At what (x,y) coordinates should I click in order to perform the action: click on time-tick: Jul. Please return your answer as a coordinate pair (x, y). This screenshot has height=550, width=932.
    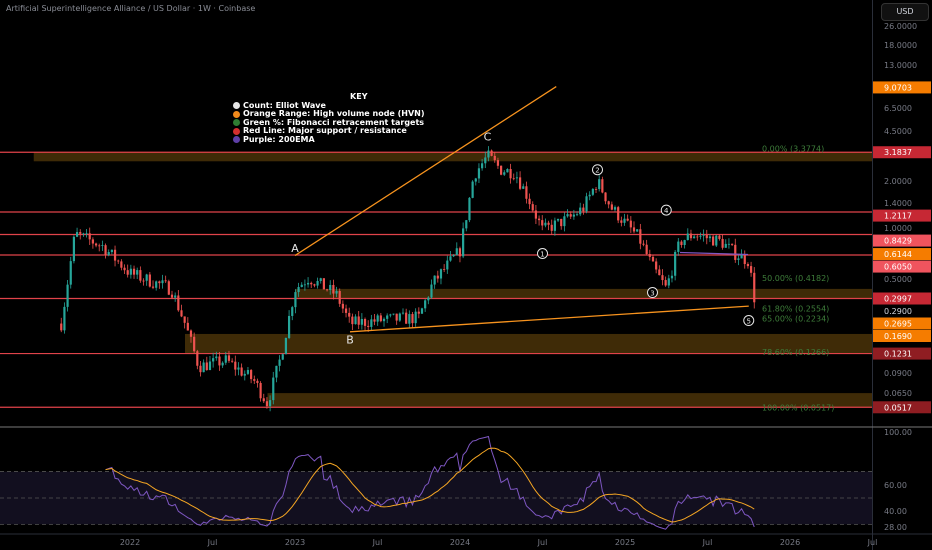
    Looking at the image, I should click on (542, 542).